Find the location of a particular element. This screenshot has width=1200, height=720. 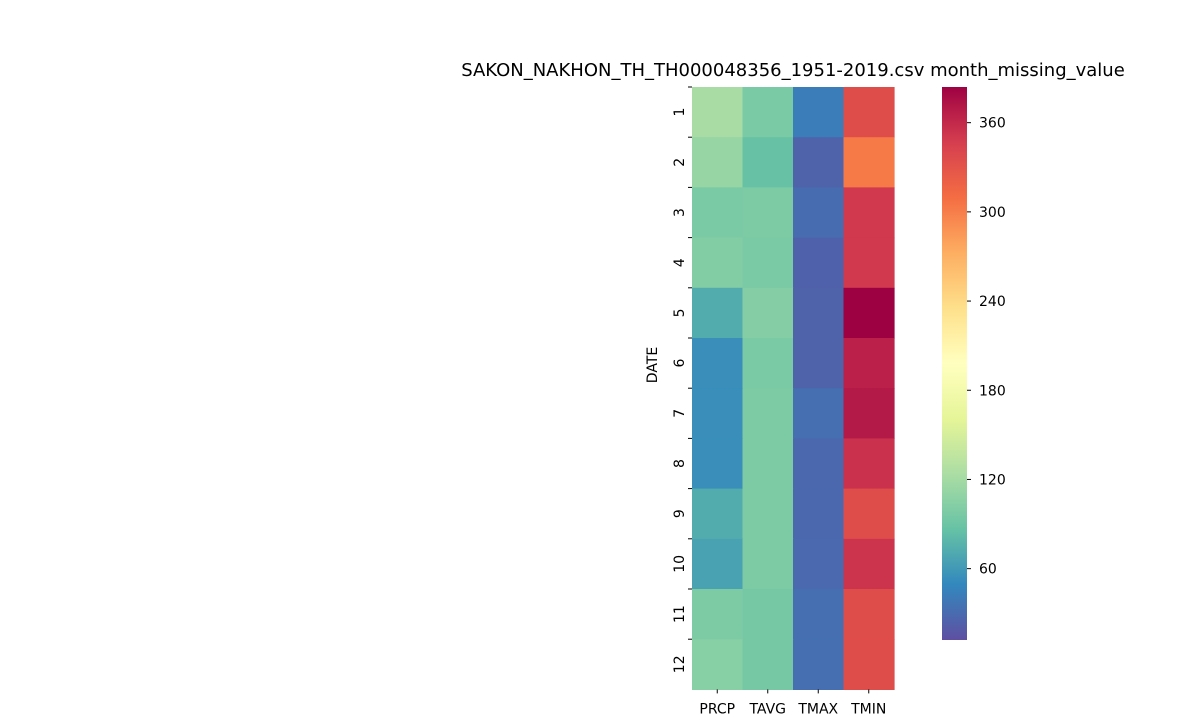

y-tick-label: 2 is located at coordinates (680, 162).